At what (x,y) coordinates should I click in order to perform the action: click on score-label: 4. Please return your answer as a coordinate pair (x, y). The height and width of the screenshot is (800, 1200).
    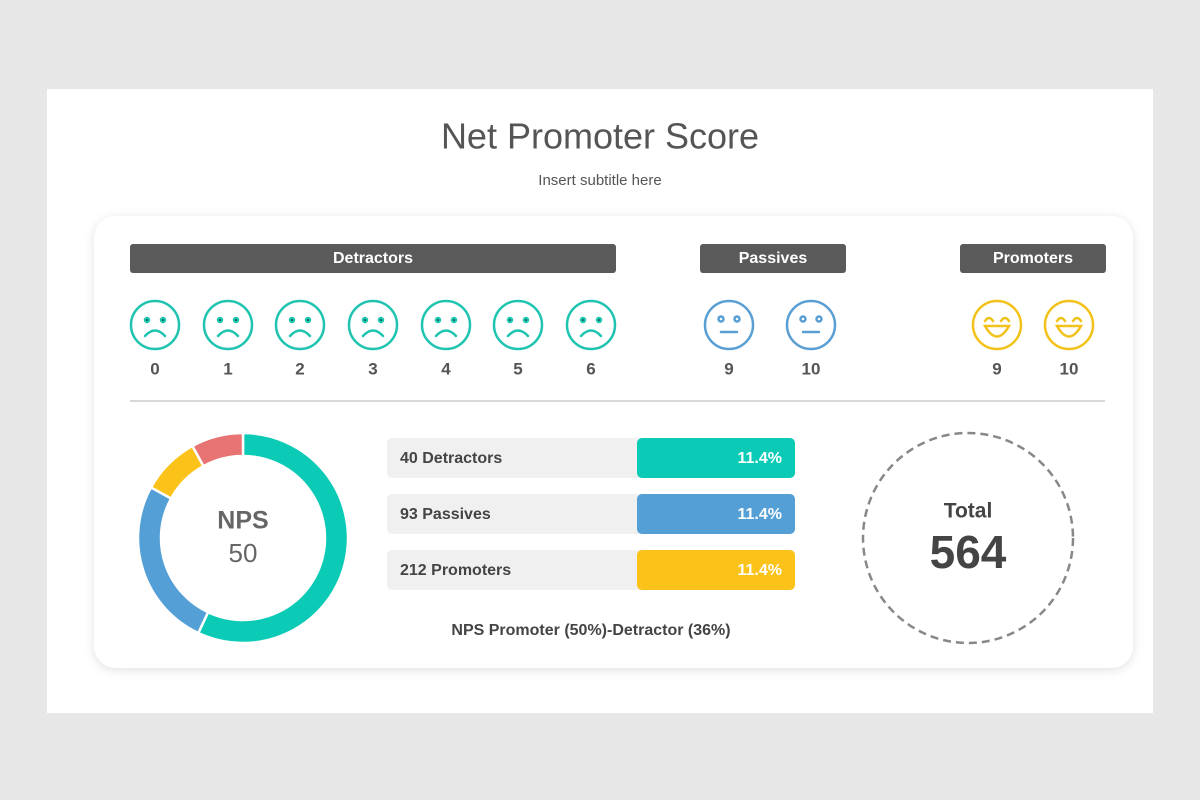
    Looking at the image, I should click on (446, 368).